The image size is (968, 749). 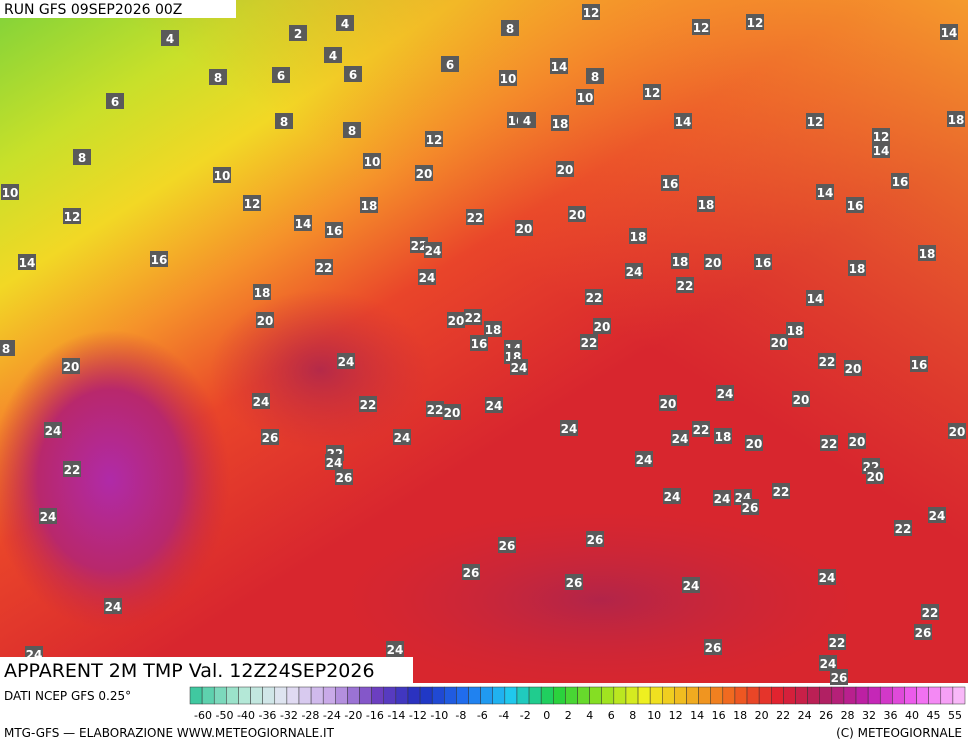 I want to click on scale-label: -2, so click(x=525, y=715).